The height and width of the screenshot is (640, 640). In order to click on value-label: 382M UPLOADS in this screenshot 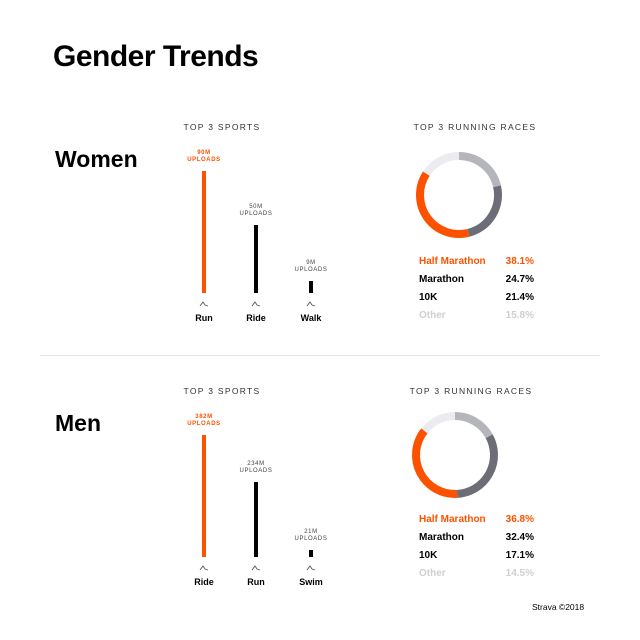, I will do `click(204, 420)`.